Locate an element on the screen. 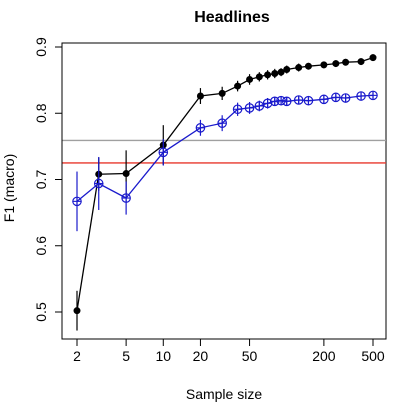  reference-lines is located at coordinates (224, 151).